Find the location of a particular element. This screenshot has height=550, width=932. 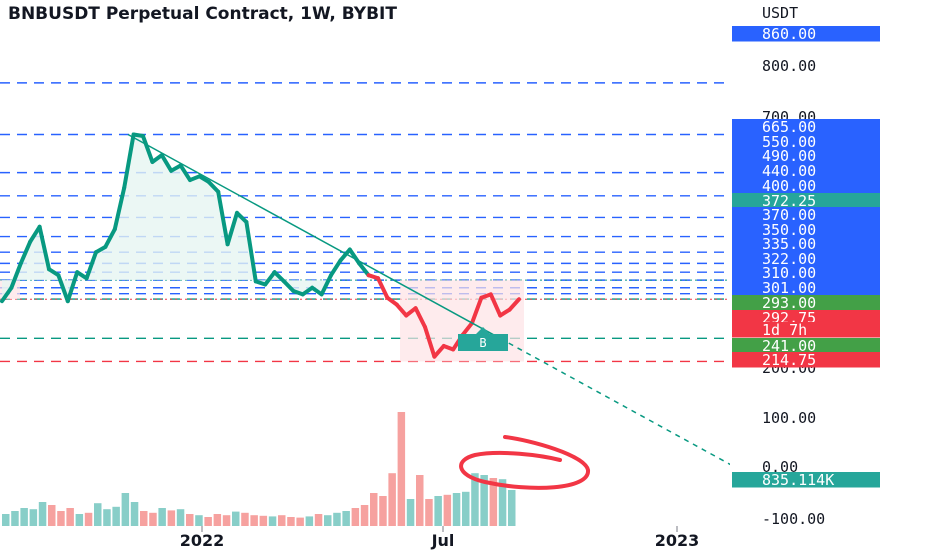

price-tag-label: 860.00 is located at coordinates (789, 34).